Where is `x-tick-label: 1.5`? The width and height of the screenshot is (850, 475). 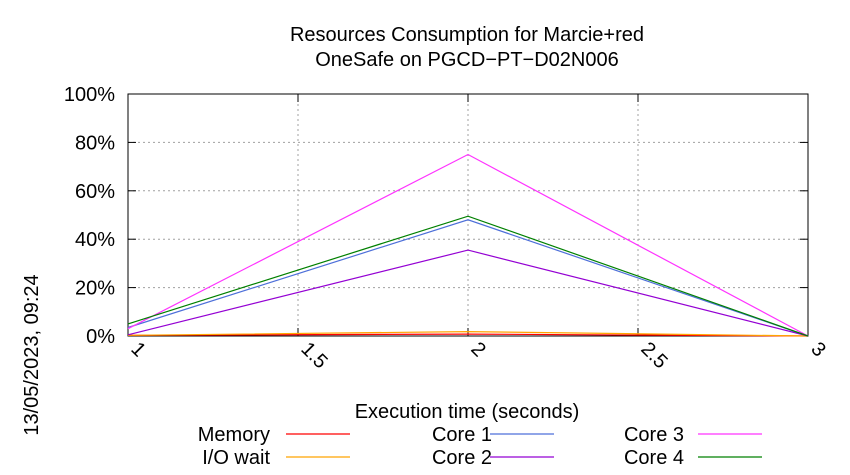
x-tick-label: 1.5 is located at coordinates (313, 355).